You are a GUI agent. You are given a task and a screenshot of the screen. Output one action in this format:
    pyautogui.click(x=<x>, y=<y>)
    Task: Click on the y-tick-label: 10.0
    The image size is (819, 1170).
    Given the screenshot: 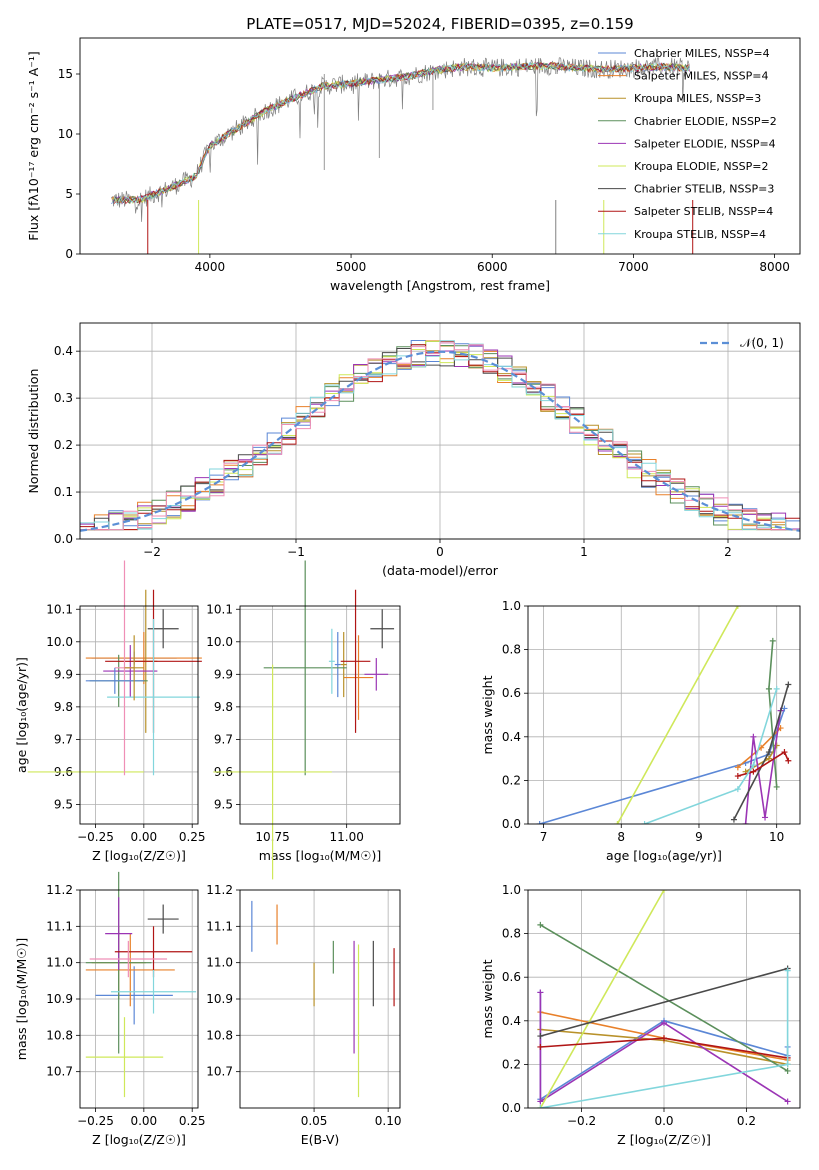 What is the action you would take?
    pyautogui.click(x=219, y=642)
    